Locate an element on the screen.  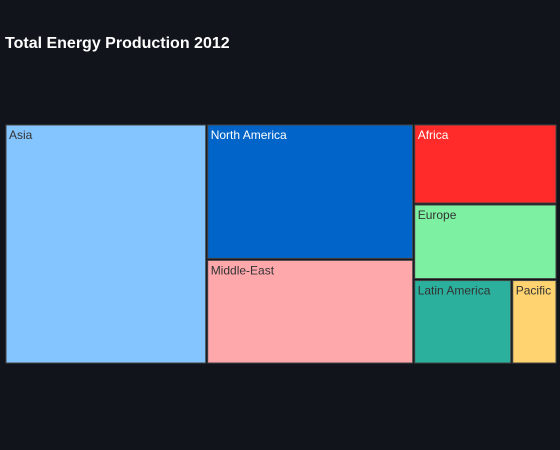
treemap-rect-pacific is located at coordinates (534, 322).